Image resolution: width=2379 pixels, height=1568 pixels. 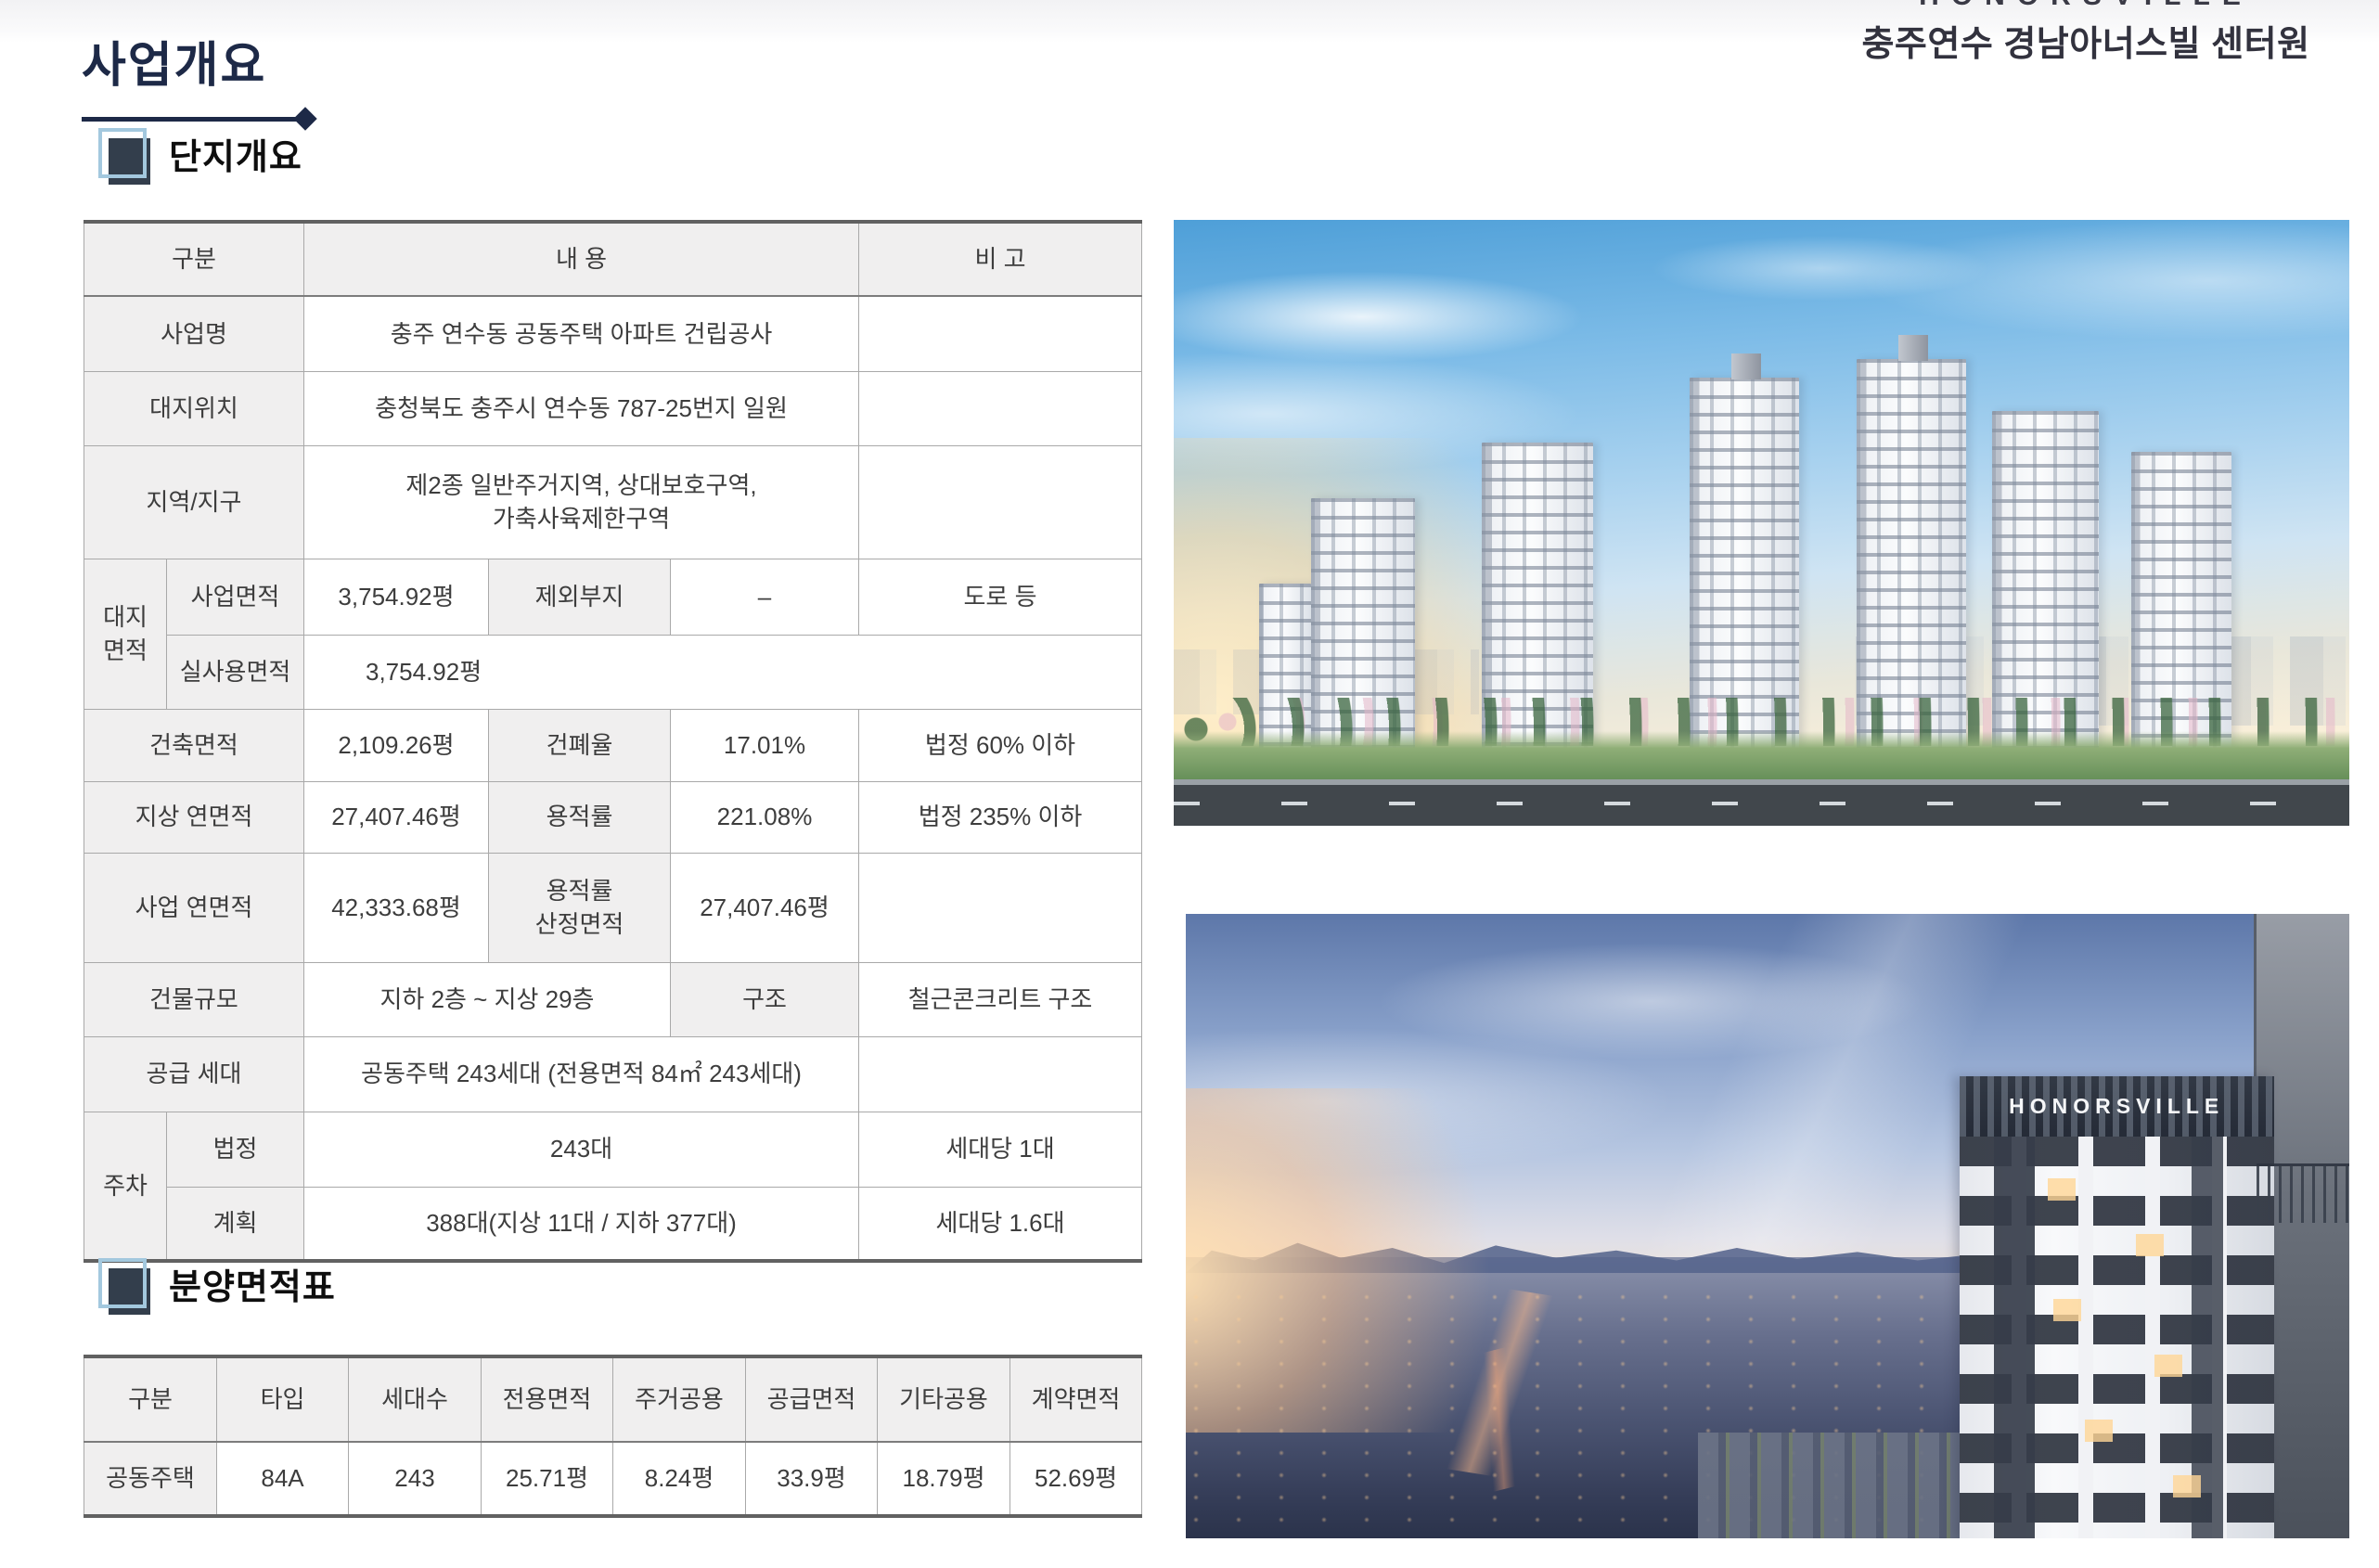 What do you see at coordinates (547, 1479) in the screenshot?
I see `sale-row-exclusive: 25.71평` at bounding box center [547, 1479].